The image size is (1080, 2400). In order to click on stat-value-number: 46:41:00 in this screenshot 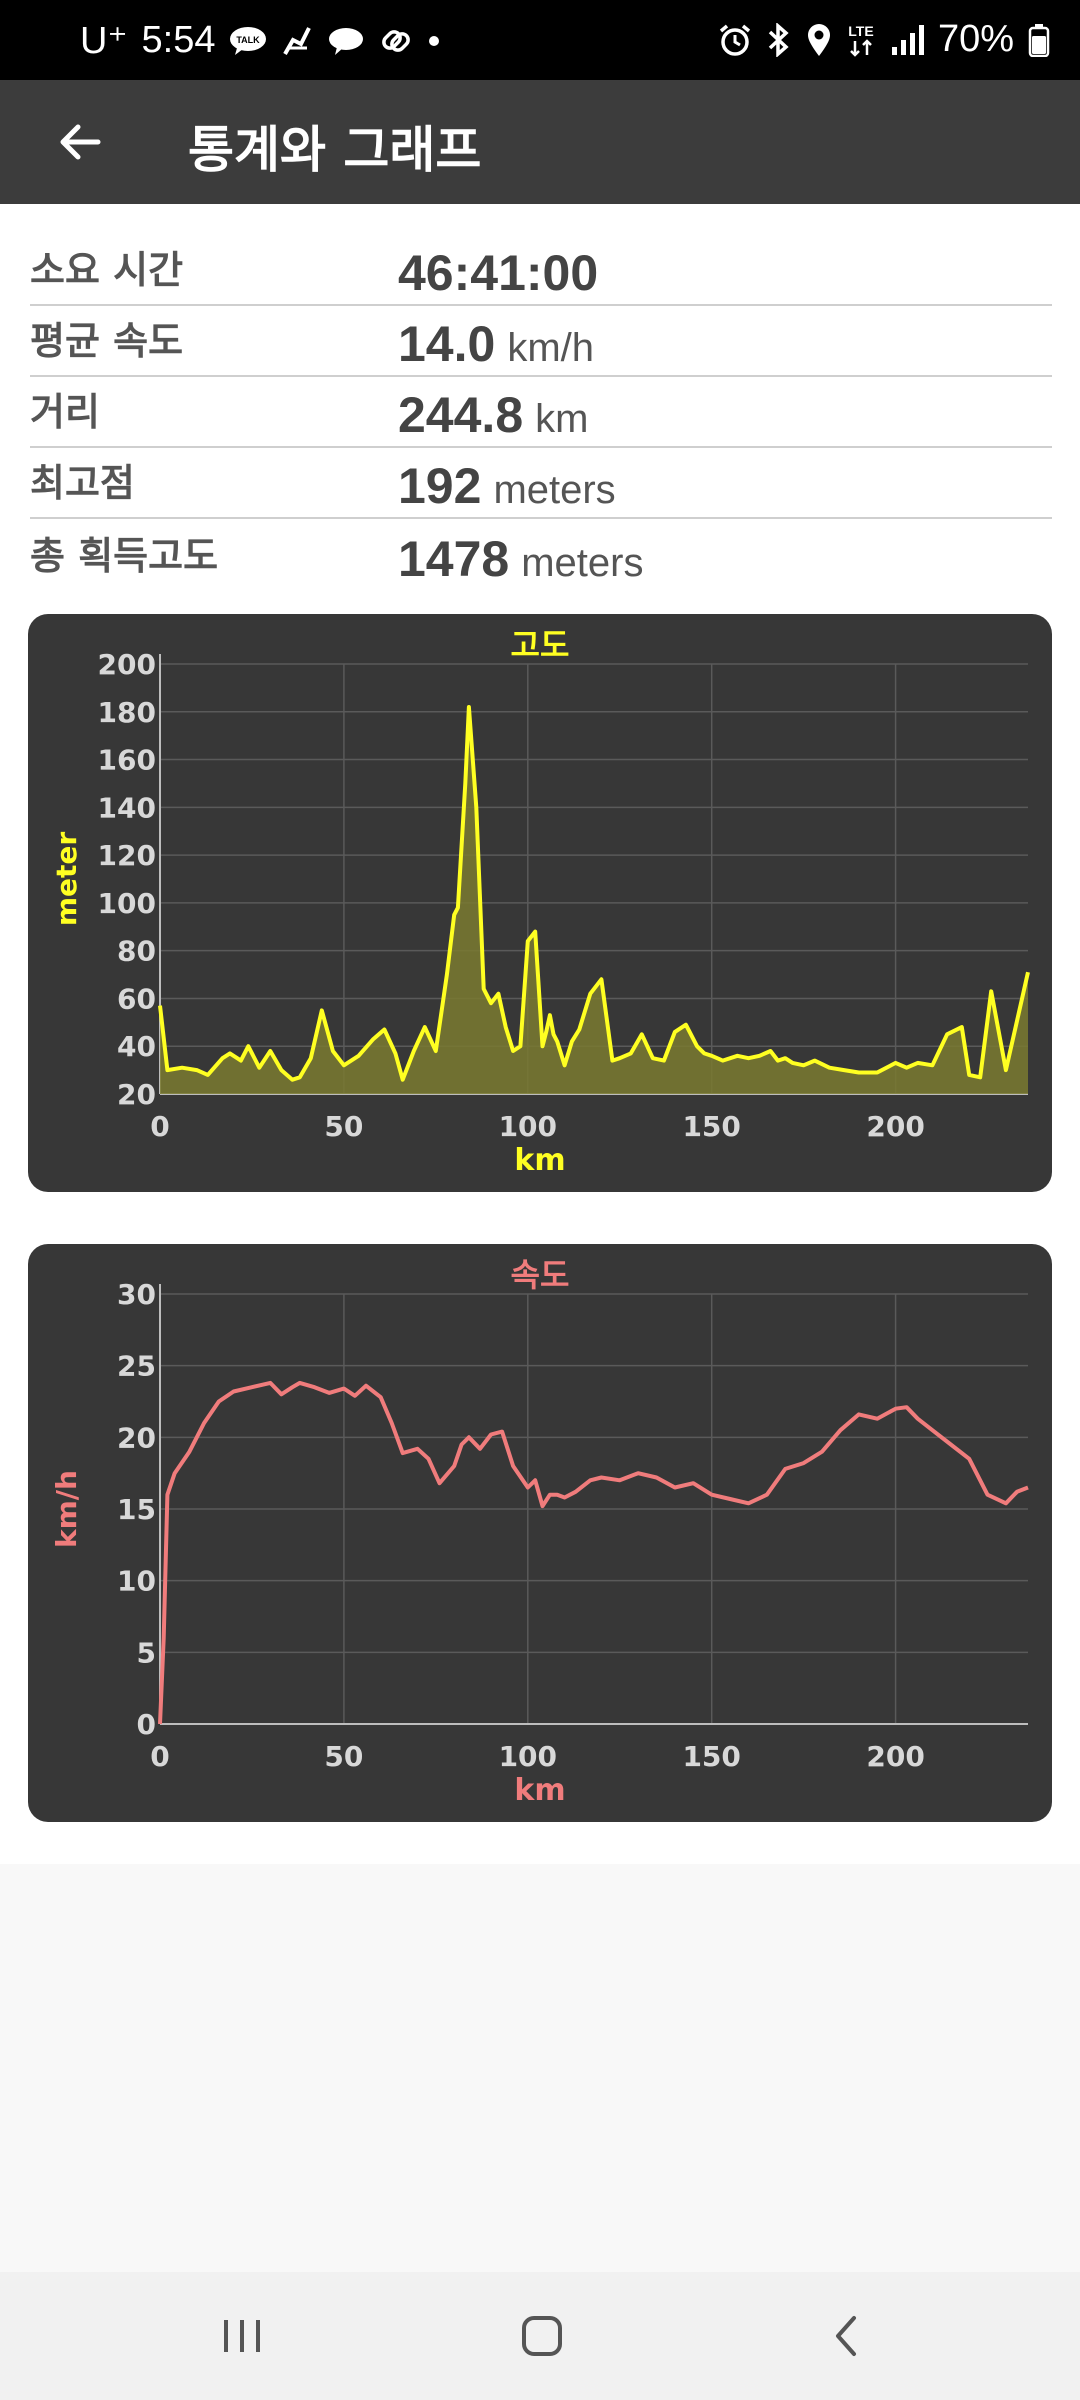, I will do `click(498, 273)`.